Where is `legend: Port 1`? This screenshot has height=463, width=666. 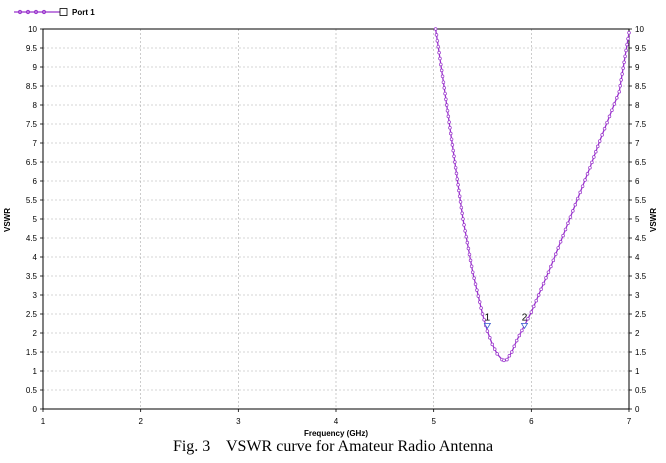
legend: Port 1 is located at coordinates (54, 12).